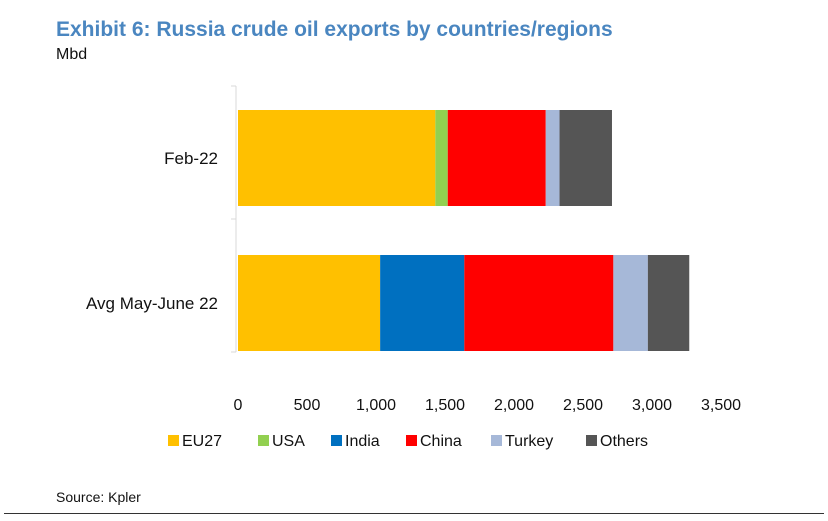 Image resolution: width=828 pixels, height=521 pixels. Describe the element at coordinates (173, 440) in the screenshot. I see `legend-swatch-eu27` at that location.